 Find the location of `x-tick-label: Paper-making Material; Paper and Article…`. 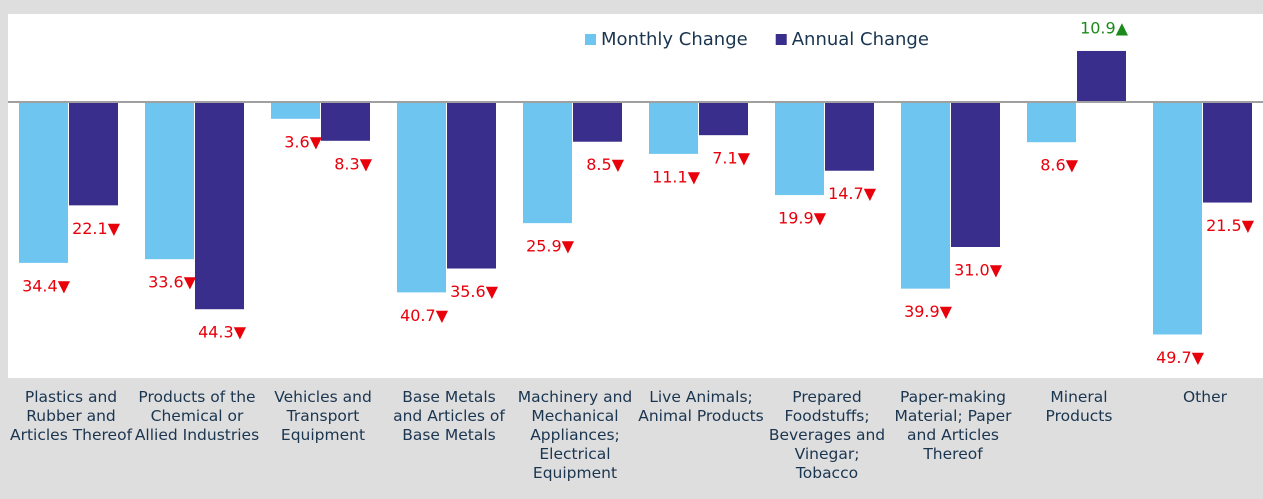

x-tick-label: Paper-making Material; Paper and Article… is located at coordinates (953, 425).